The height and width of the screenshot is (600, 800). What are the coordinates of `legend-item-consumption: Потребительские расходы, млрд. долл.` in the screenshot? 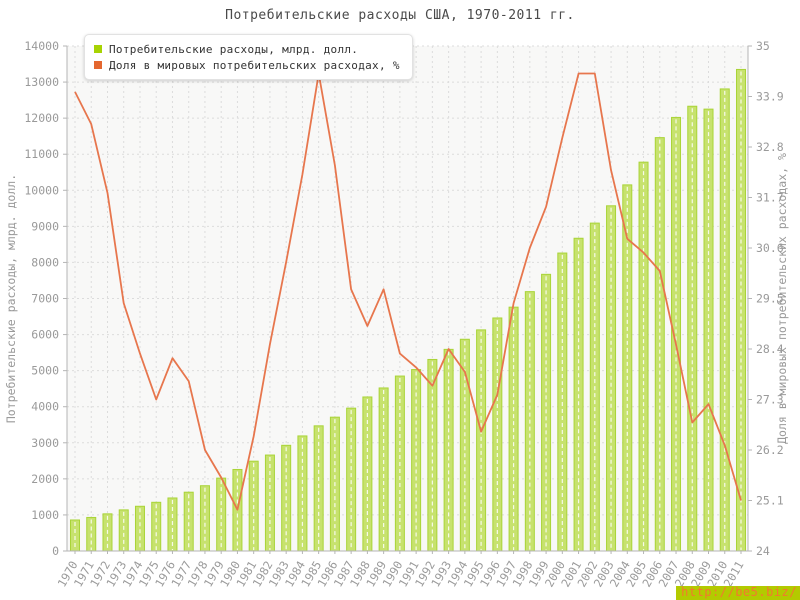 It's located at (247, 49).